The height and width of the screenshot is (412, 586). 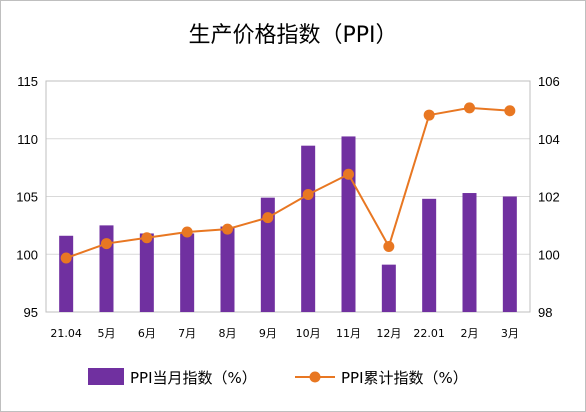 I want to click on x-tick-label: 10月, so click(x=308, y=333).